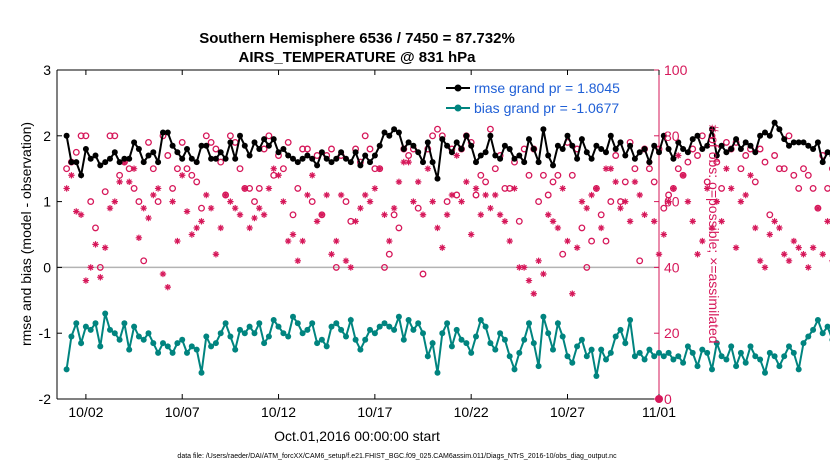 Image resolution: width=830 pixels, height=470 pixels. Describe the element at coordinates (47, 202) in the screenshot. I see `y-tick-label-left: 1` at that location.